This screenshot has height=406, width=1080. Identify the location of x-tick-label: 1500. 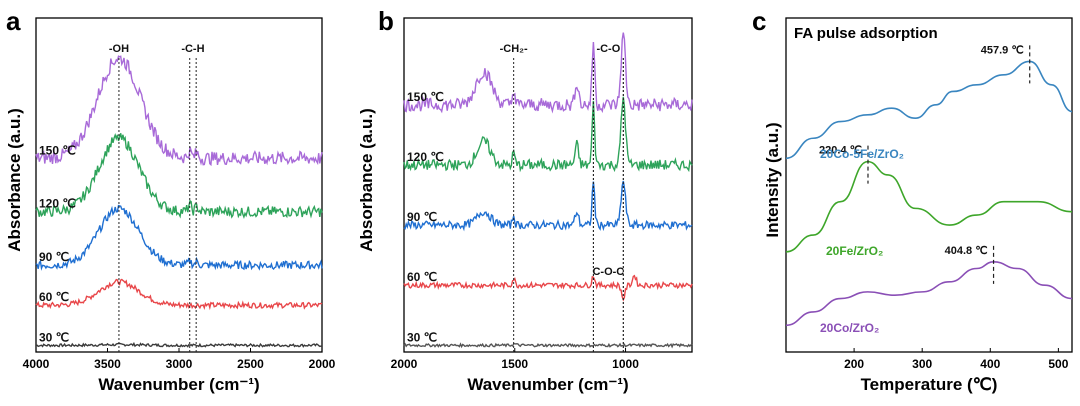
(514, 364).